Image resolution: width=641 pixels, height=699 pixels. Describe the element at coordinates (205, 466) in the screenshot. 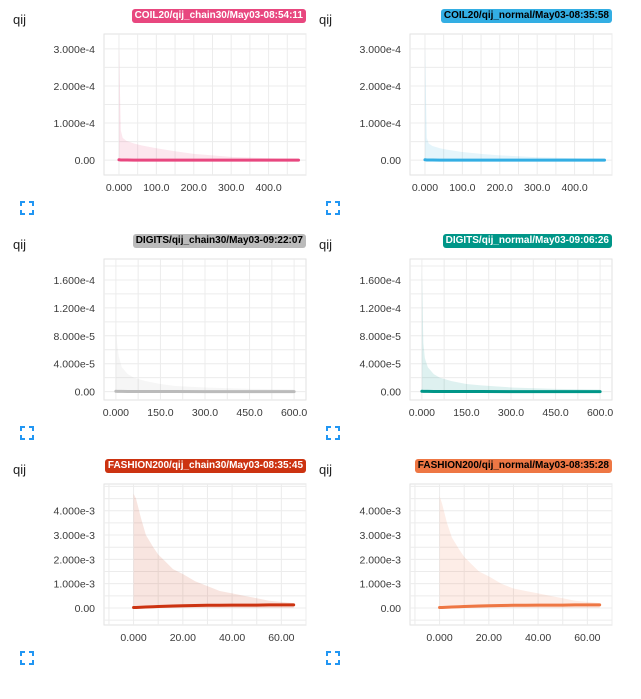

I see `run-tag: FASHION200/qij_chain30/May03-08:35:45` at that location.